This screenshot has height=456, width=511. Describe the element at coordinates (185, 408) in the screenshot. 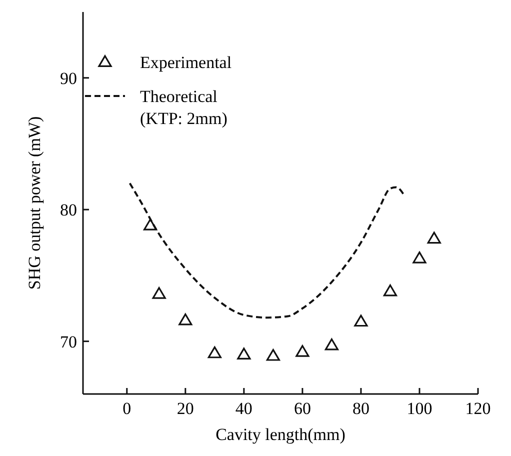

I see `x-tick-label: 20` at that location.